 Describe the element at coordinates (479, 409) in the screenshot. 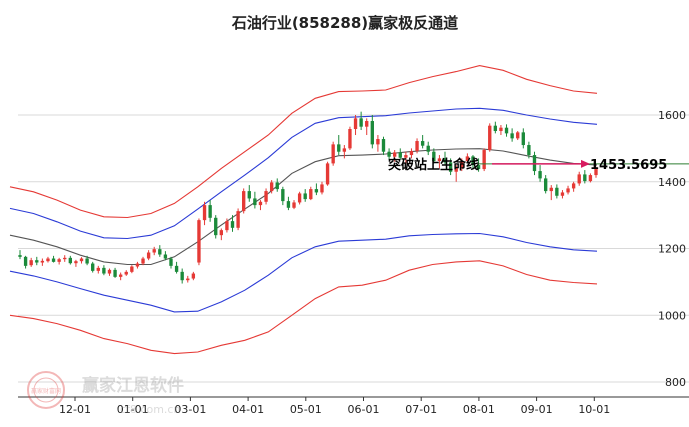

I see `x-tick-label-08-01: 08-01` at that location.